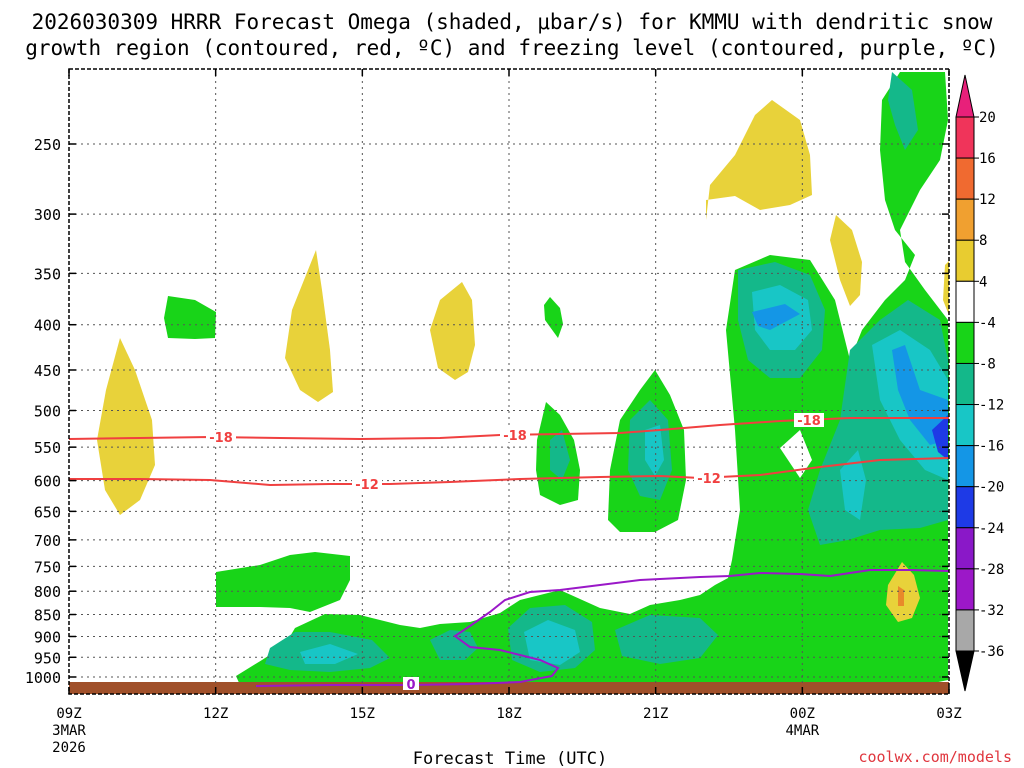 The image size is (1024, 768). Describe the element at coordinates (991, 447) in the screenshot. I see `colorbar-label: -16` at that location.